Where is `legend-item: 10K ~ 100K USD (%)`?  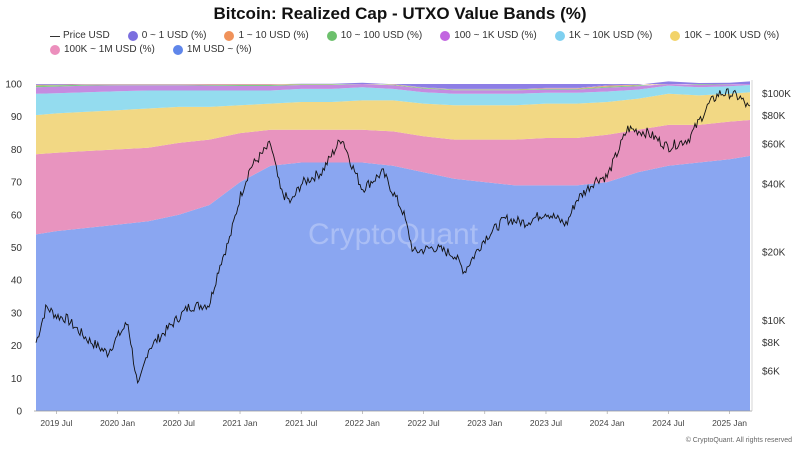
legend-item: 10K ~ 100K USD (%) is located at coordinates (724, 36).